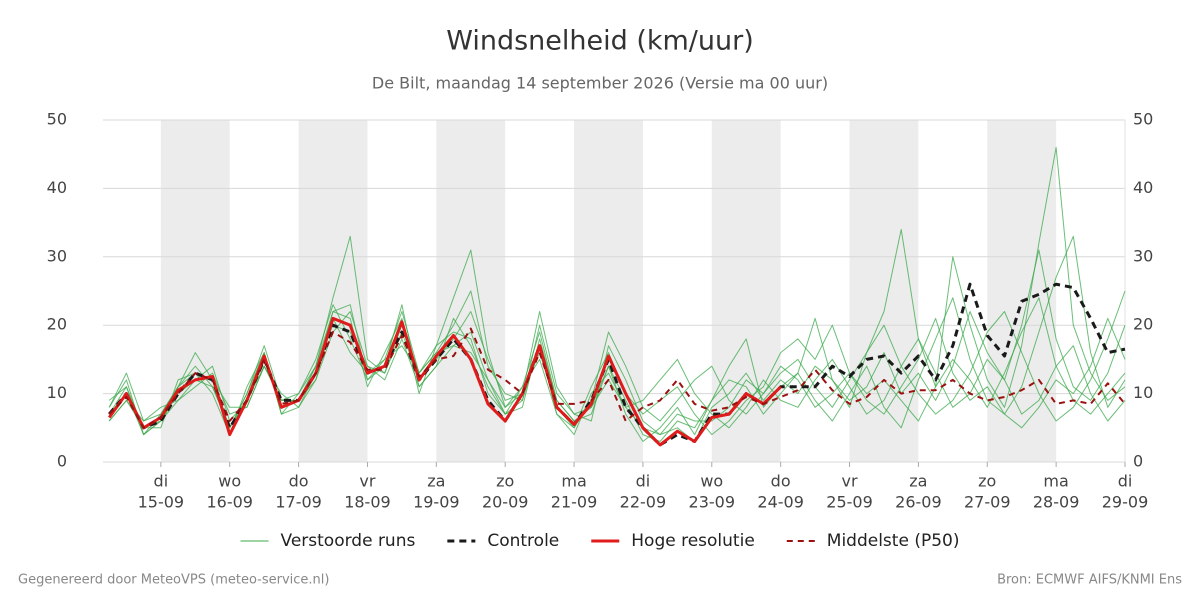 The height and width of the screenshot is (600, 1200). What do you see at coordinates (523, 541) in the screenshot?
I see `legend-label: Controle` at bounding box center [523, 541].